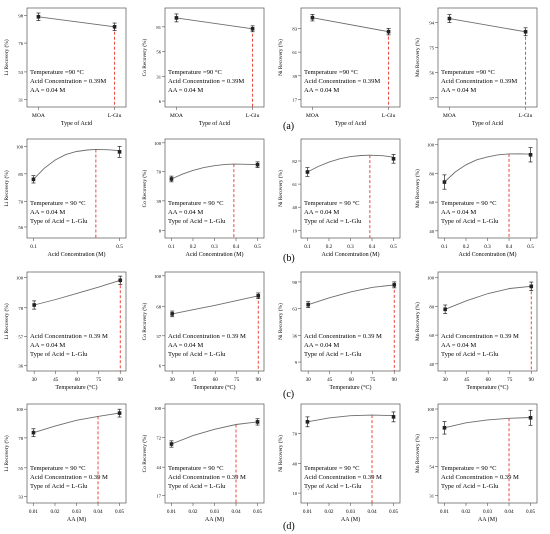 The height and width of the screenshot is (534, 550). I want to click on x-tick-label: 0.03, so click(487, 512).